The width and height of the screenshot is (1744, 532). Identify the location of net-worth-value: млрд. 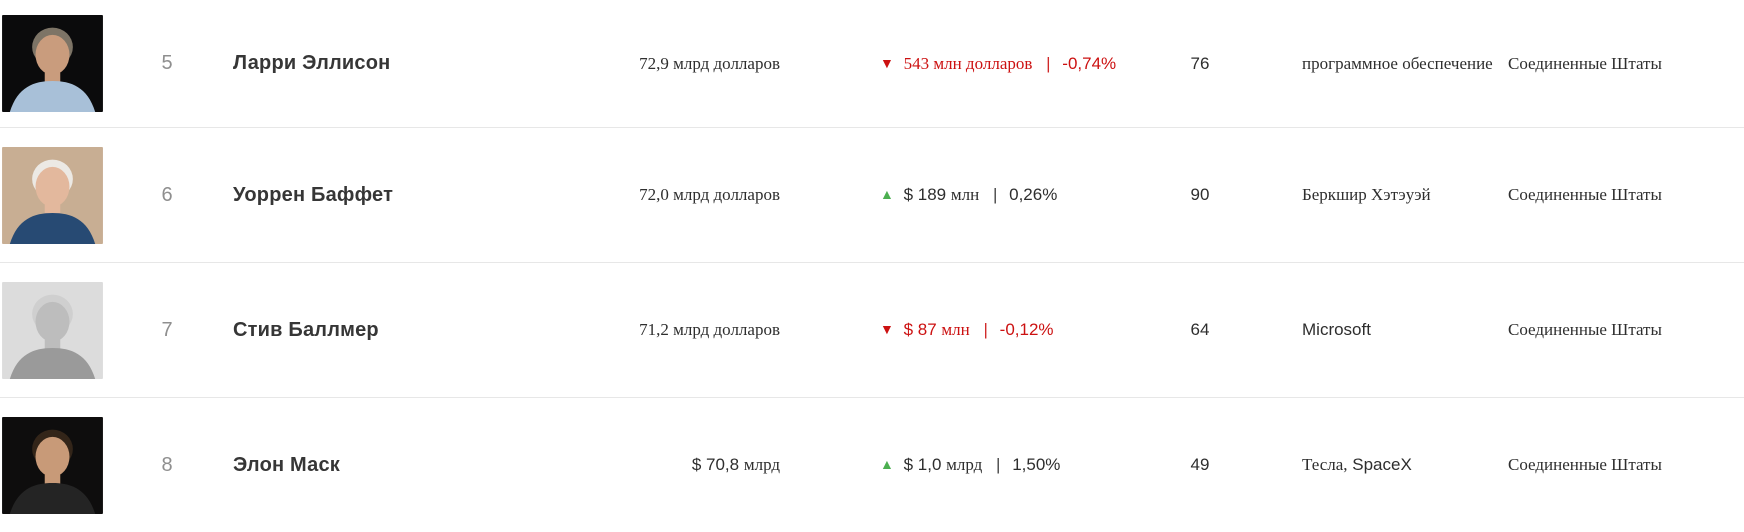
(761, 464).